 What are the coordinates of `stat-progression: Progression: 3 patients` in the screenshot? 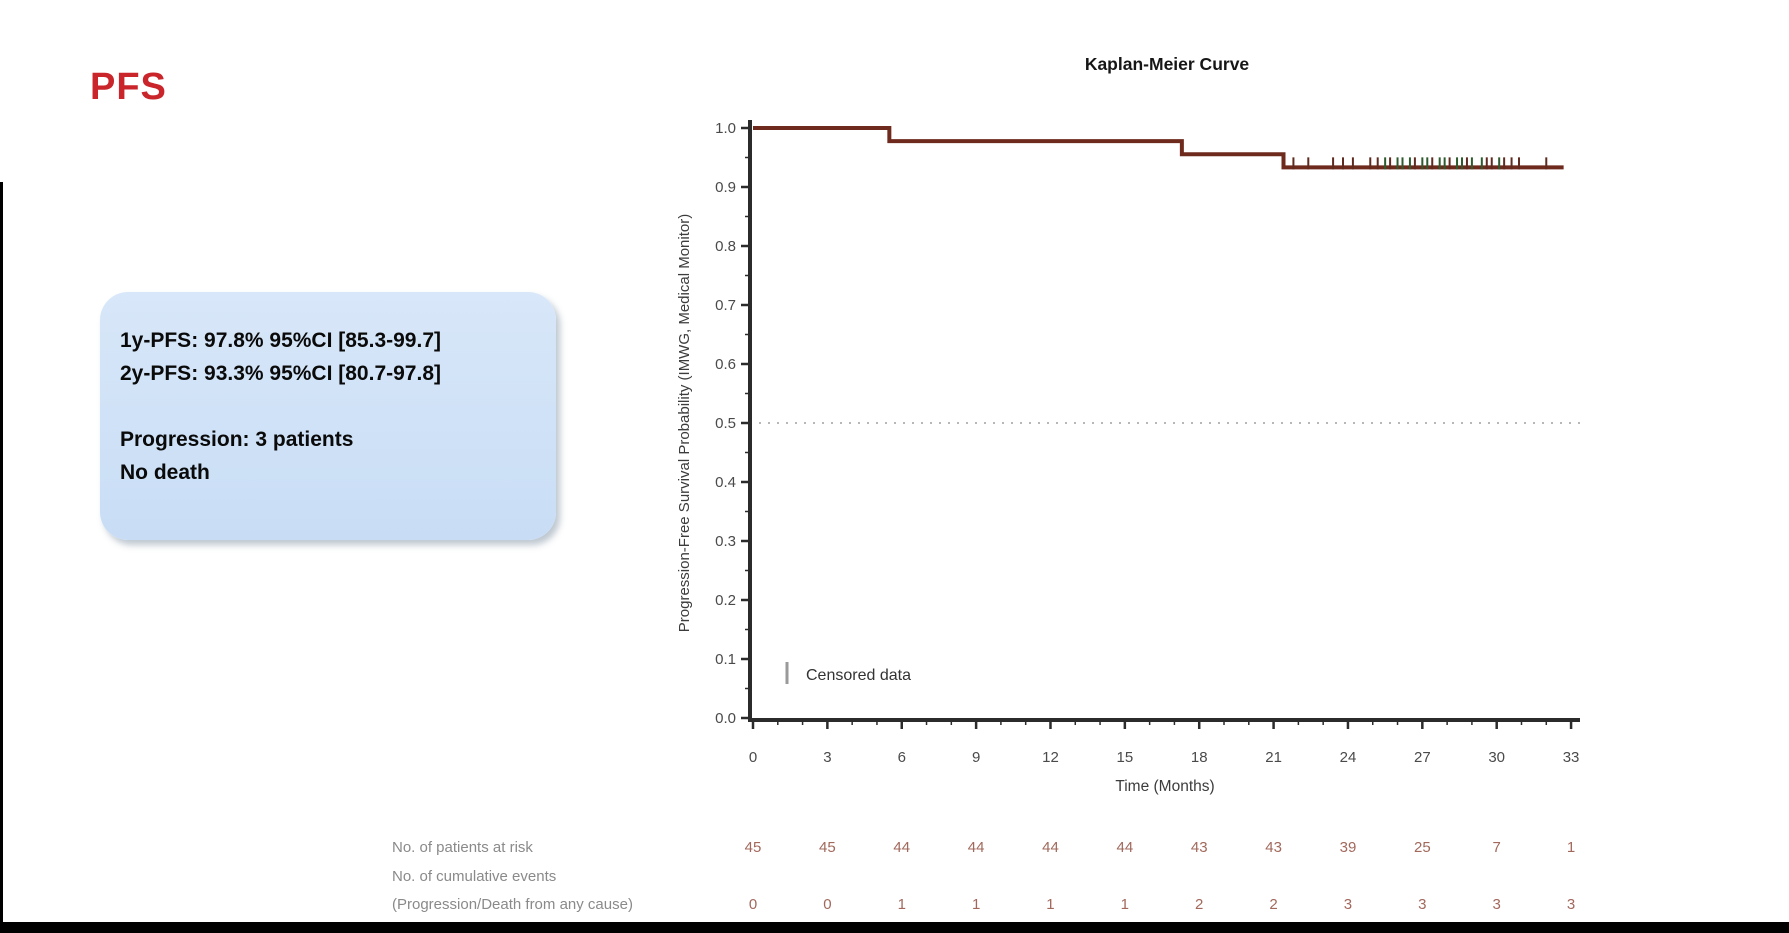 It's located at (237, 439).